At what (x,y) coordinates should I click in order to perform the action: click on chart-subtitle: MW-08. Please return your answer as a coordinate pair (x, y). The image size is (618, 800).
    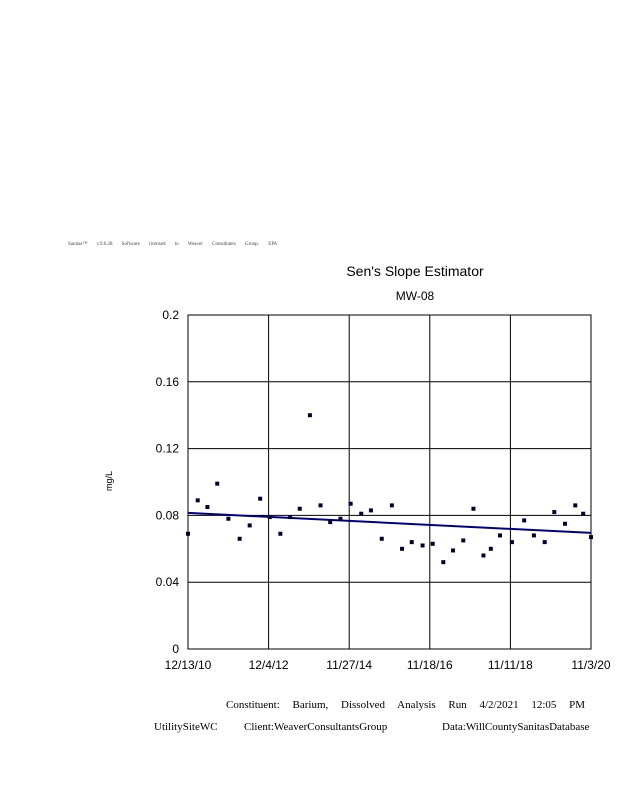
    Looking at the image, I should click on (415, 296).